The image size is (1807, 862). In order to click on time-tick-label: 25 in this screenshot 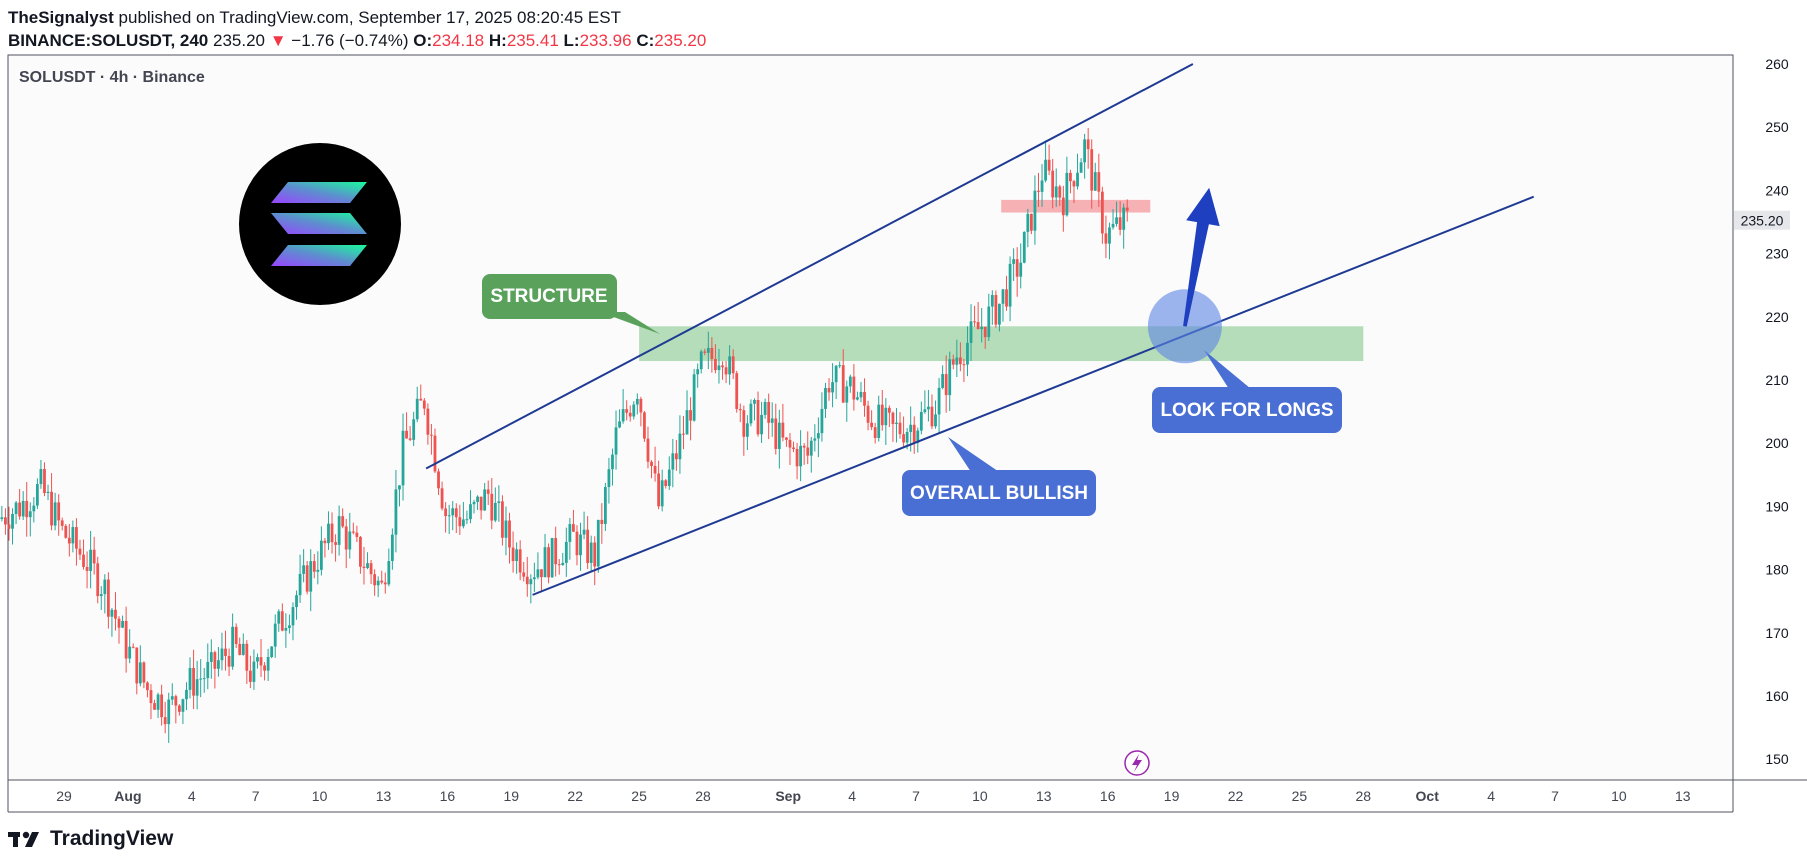, I will do `click(1300, 796)`.